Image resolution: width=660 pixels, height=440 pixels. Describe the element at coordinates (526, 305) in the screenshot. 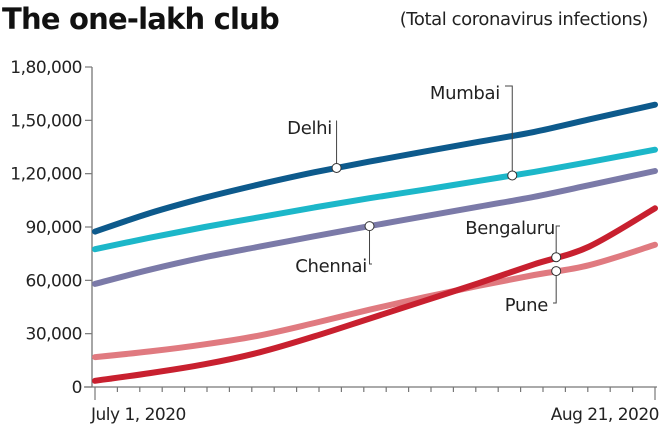

I see `series-label-pune: Pune` at that location.